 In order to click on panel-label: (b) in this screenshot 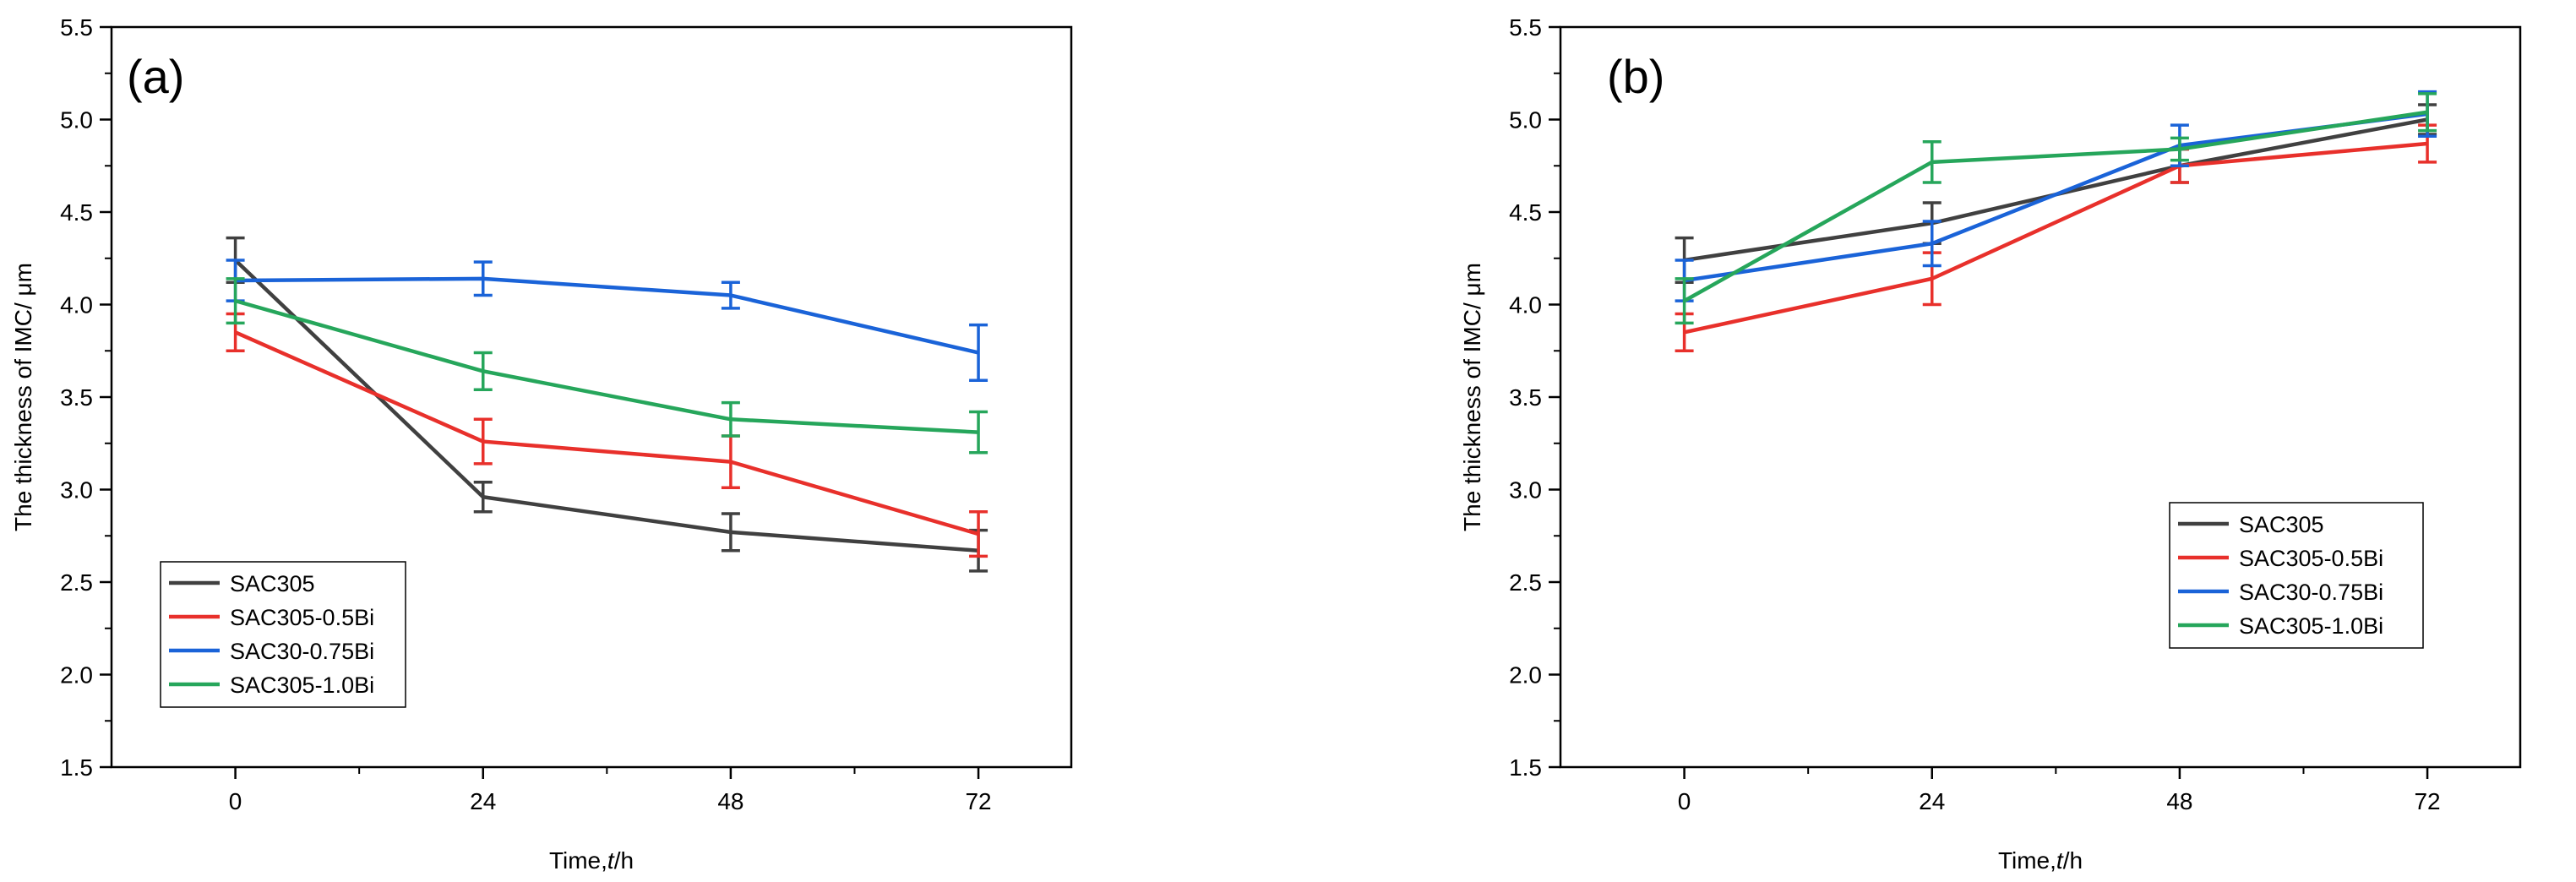, I will do `click(1635, 76)`.